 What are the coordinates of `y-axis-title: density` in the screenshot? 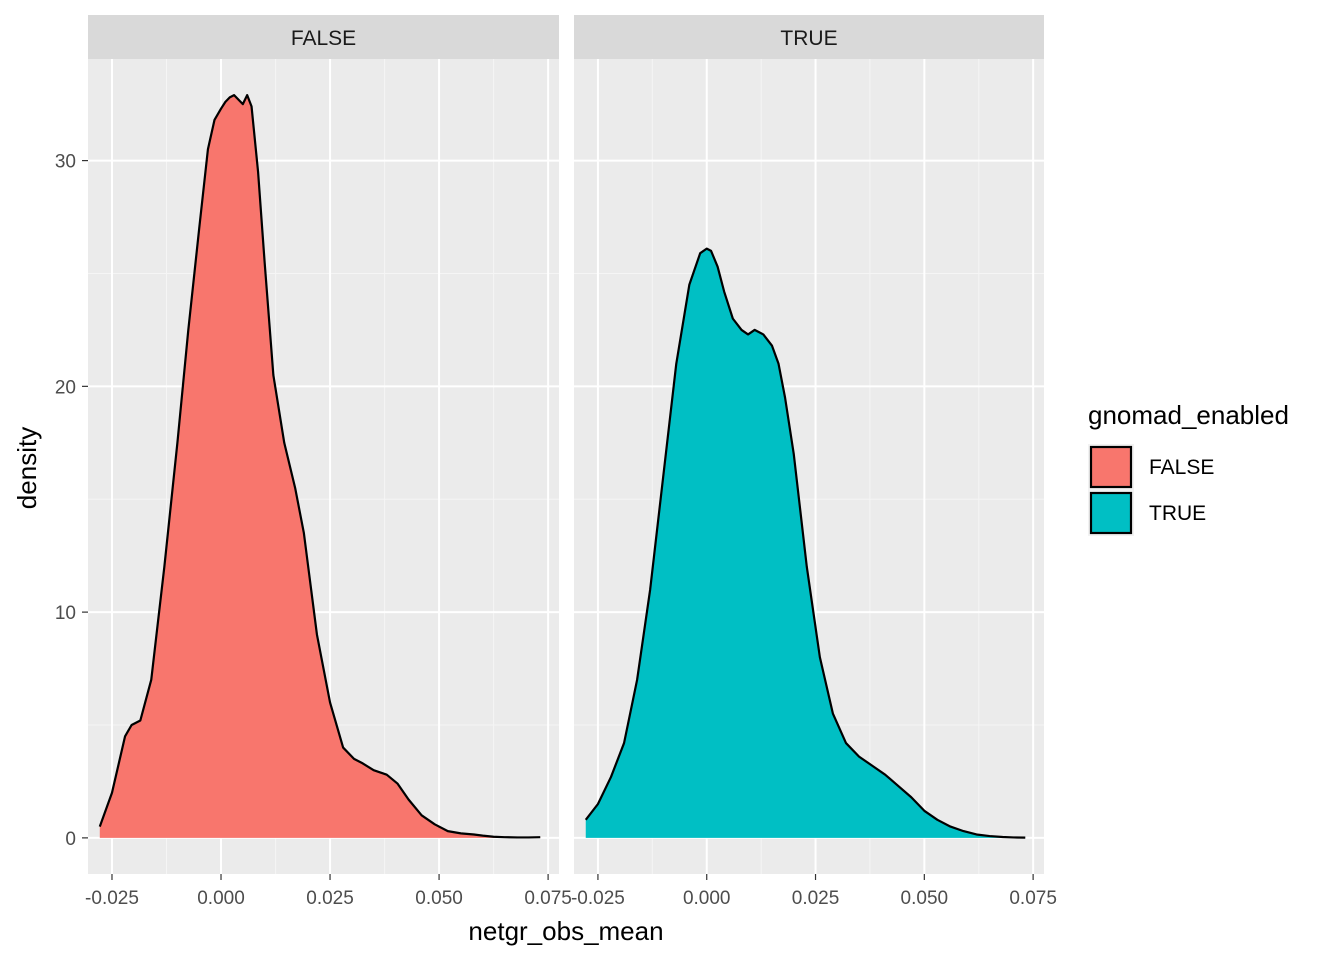 It's located at (27, 468).